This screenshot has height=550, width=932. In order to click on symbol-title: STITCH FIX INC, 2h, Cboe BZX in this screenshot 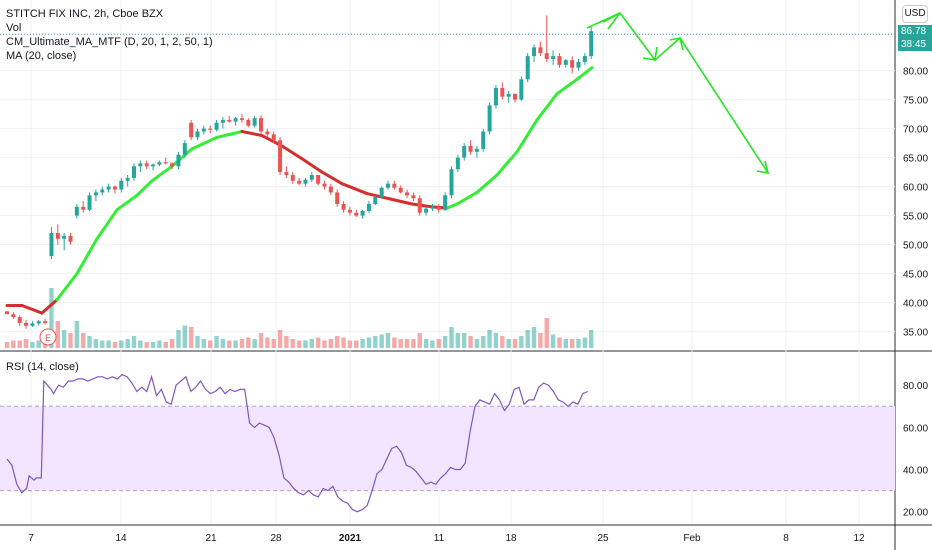, I will do `click(85, 14)`.